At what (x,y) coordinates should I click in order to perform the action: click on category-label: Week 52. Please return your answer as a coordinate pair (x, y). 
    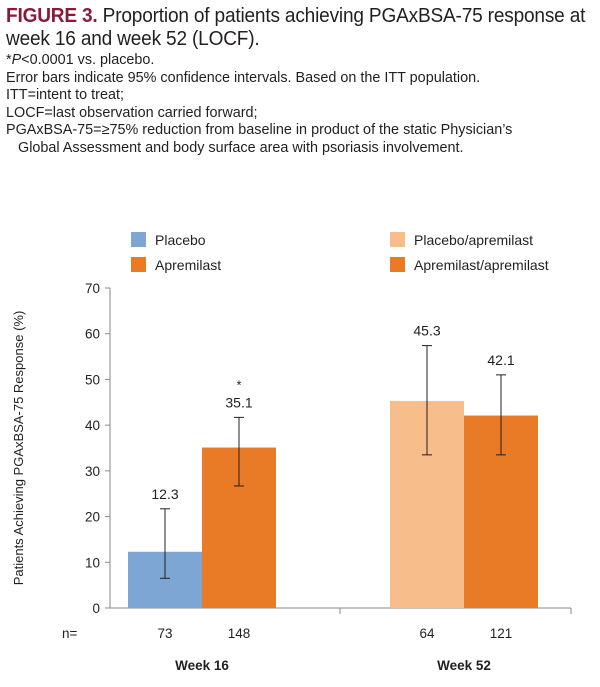
    Looking at the image, I should click on (464, 665).